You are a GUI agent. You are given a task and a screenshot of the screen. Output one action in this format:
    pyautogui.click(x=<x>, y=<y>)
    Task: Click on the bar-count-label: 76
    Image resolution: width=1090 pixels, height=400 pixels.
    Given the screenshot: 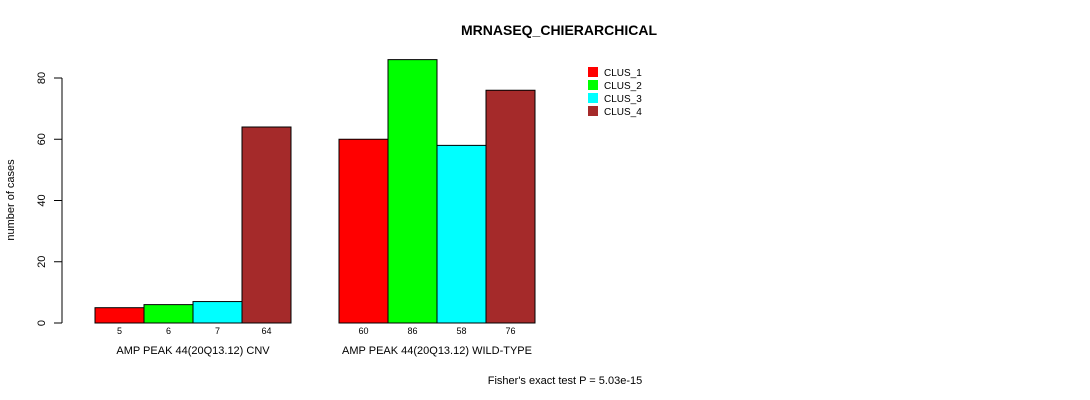 What is the action you would take?
    pyautogui.click(x=510, y=331)
    